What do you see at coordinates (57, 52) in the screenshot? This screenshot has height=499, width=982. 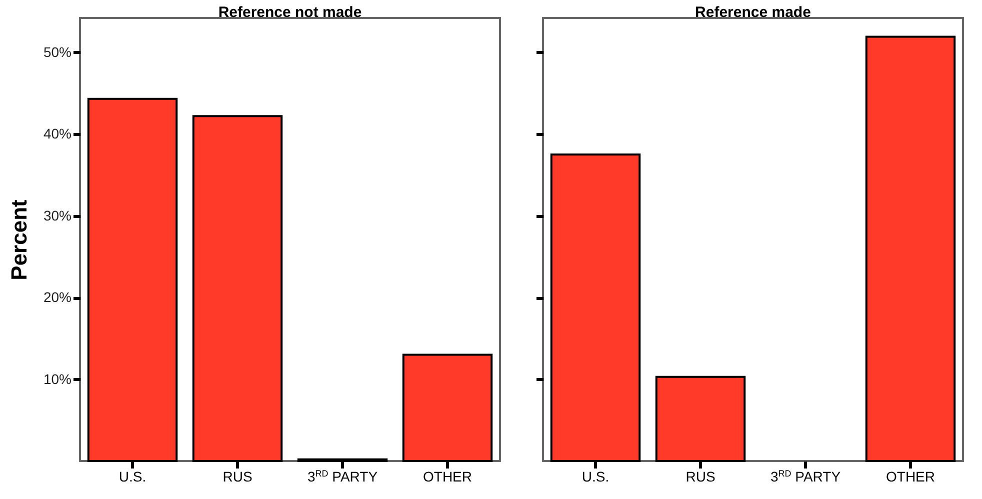 I see `y-tick-label: 50%` at bounding box center [57, 52].